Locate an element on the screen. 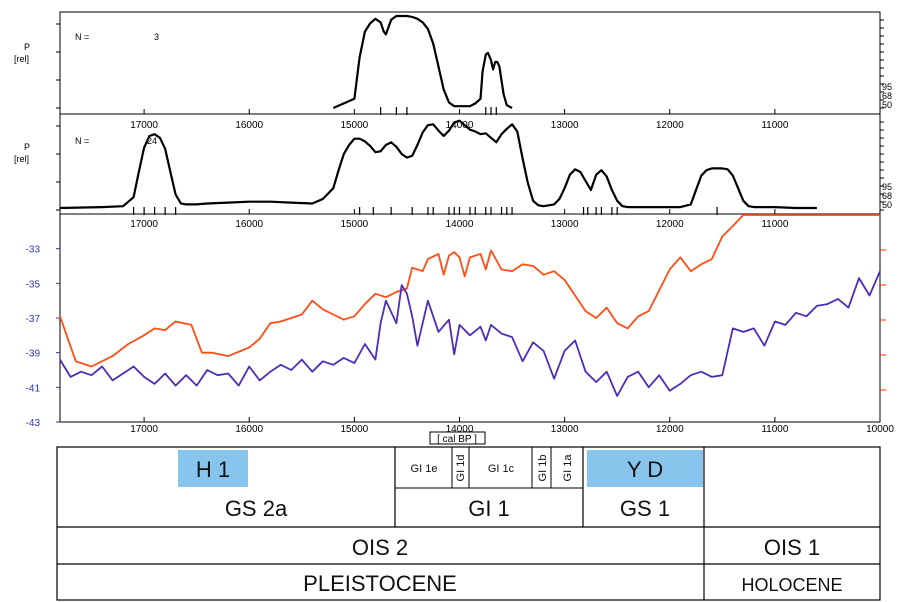 The image size is (900, 602). y-tick-label: -35 is located at coordinates (33, 284).